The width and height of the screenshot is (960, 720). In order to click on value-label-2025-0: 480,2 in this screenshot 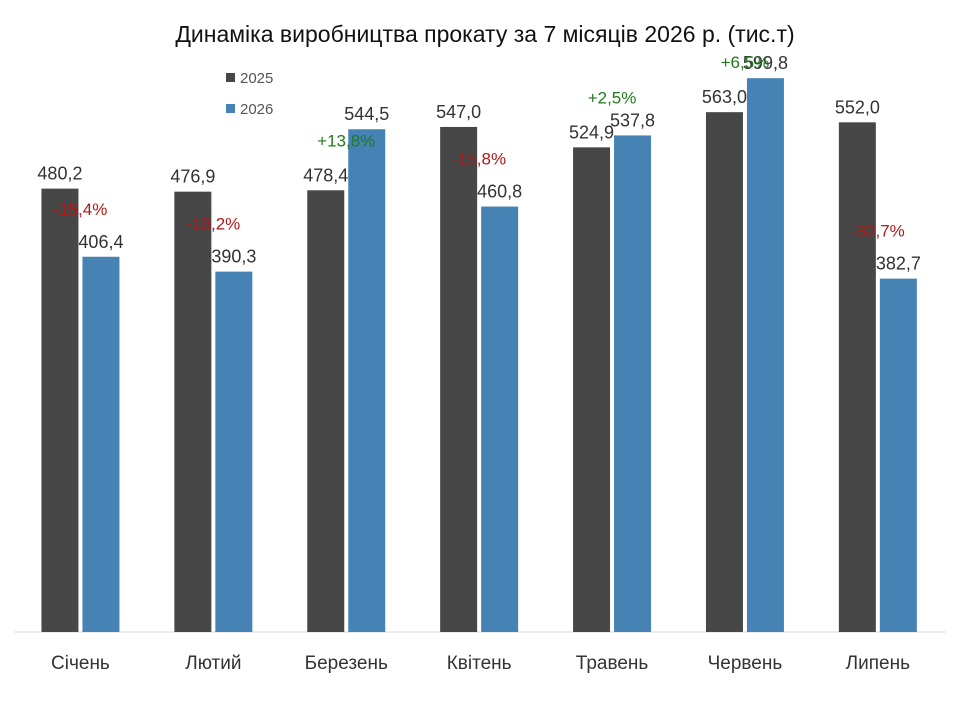, I will do `click(59, 174)`.